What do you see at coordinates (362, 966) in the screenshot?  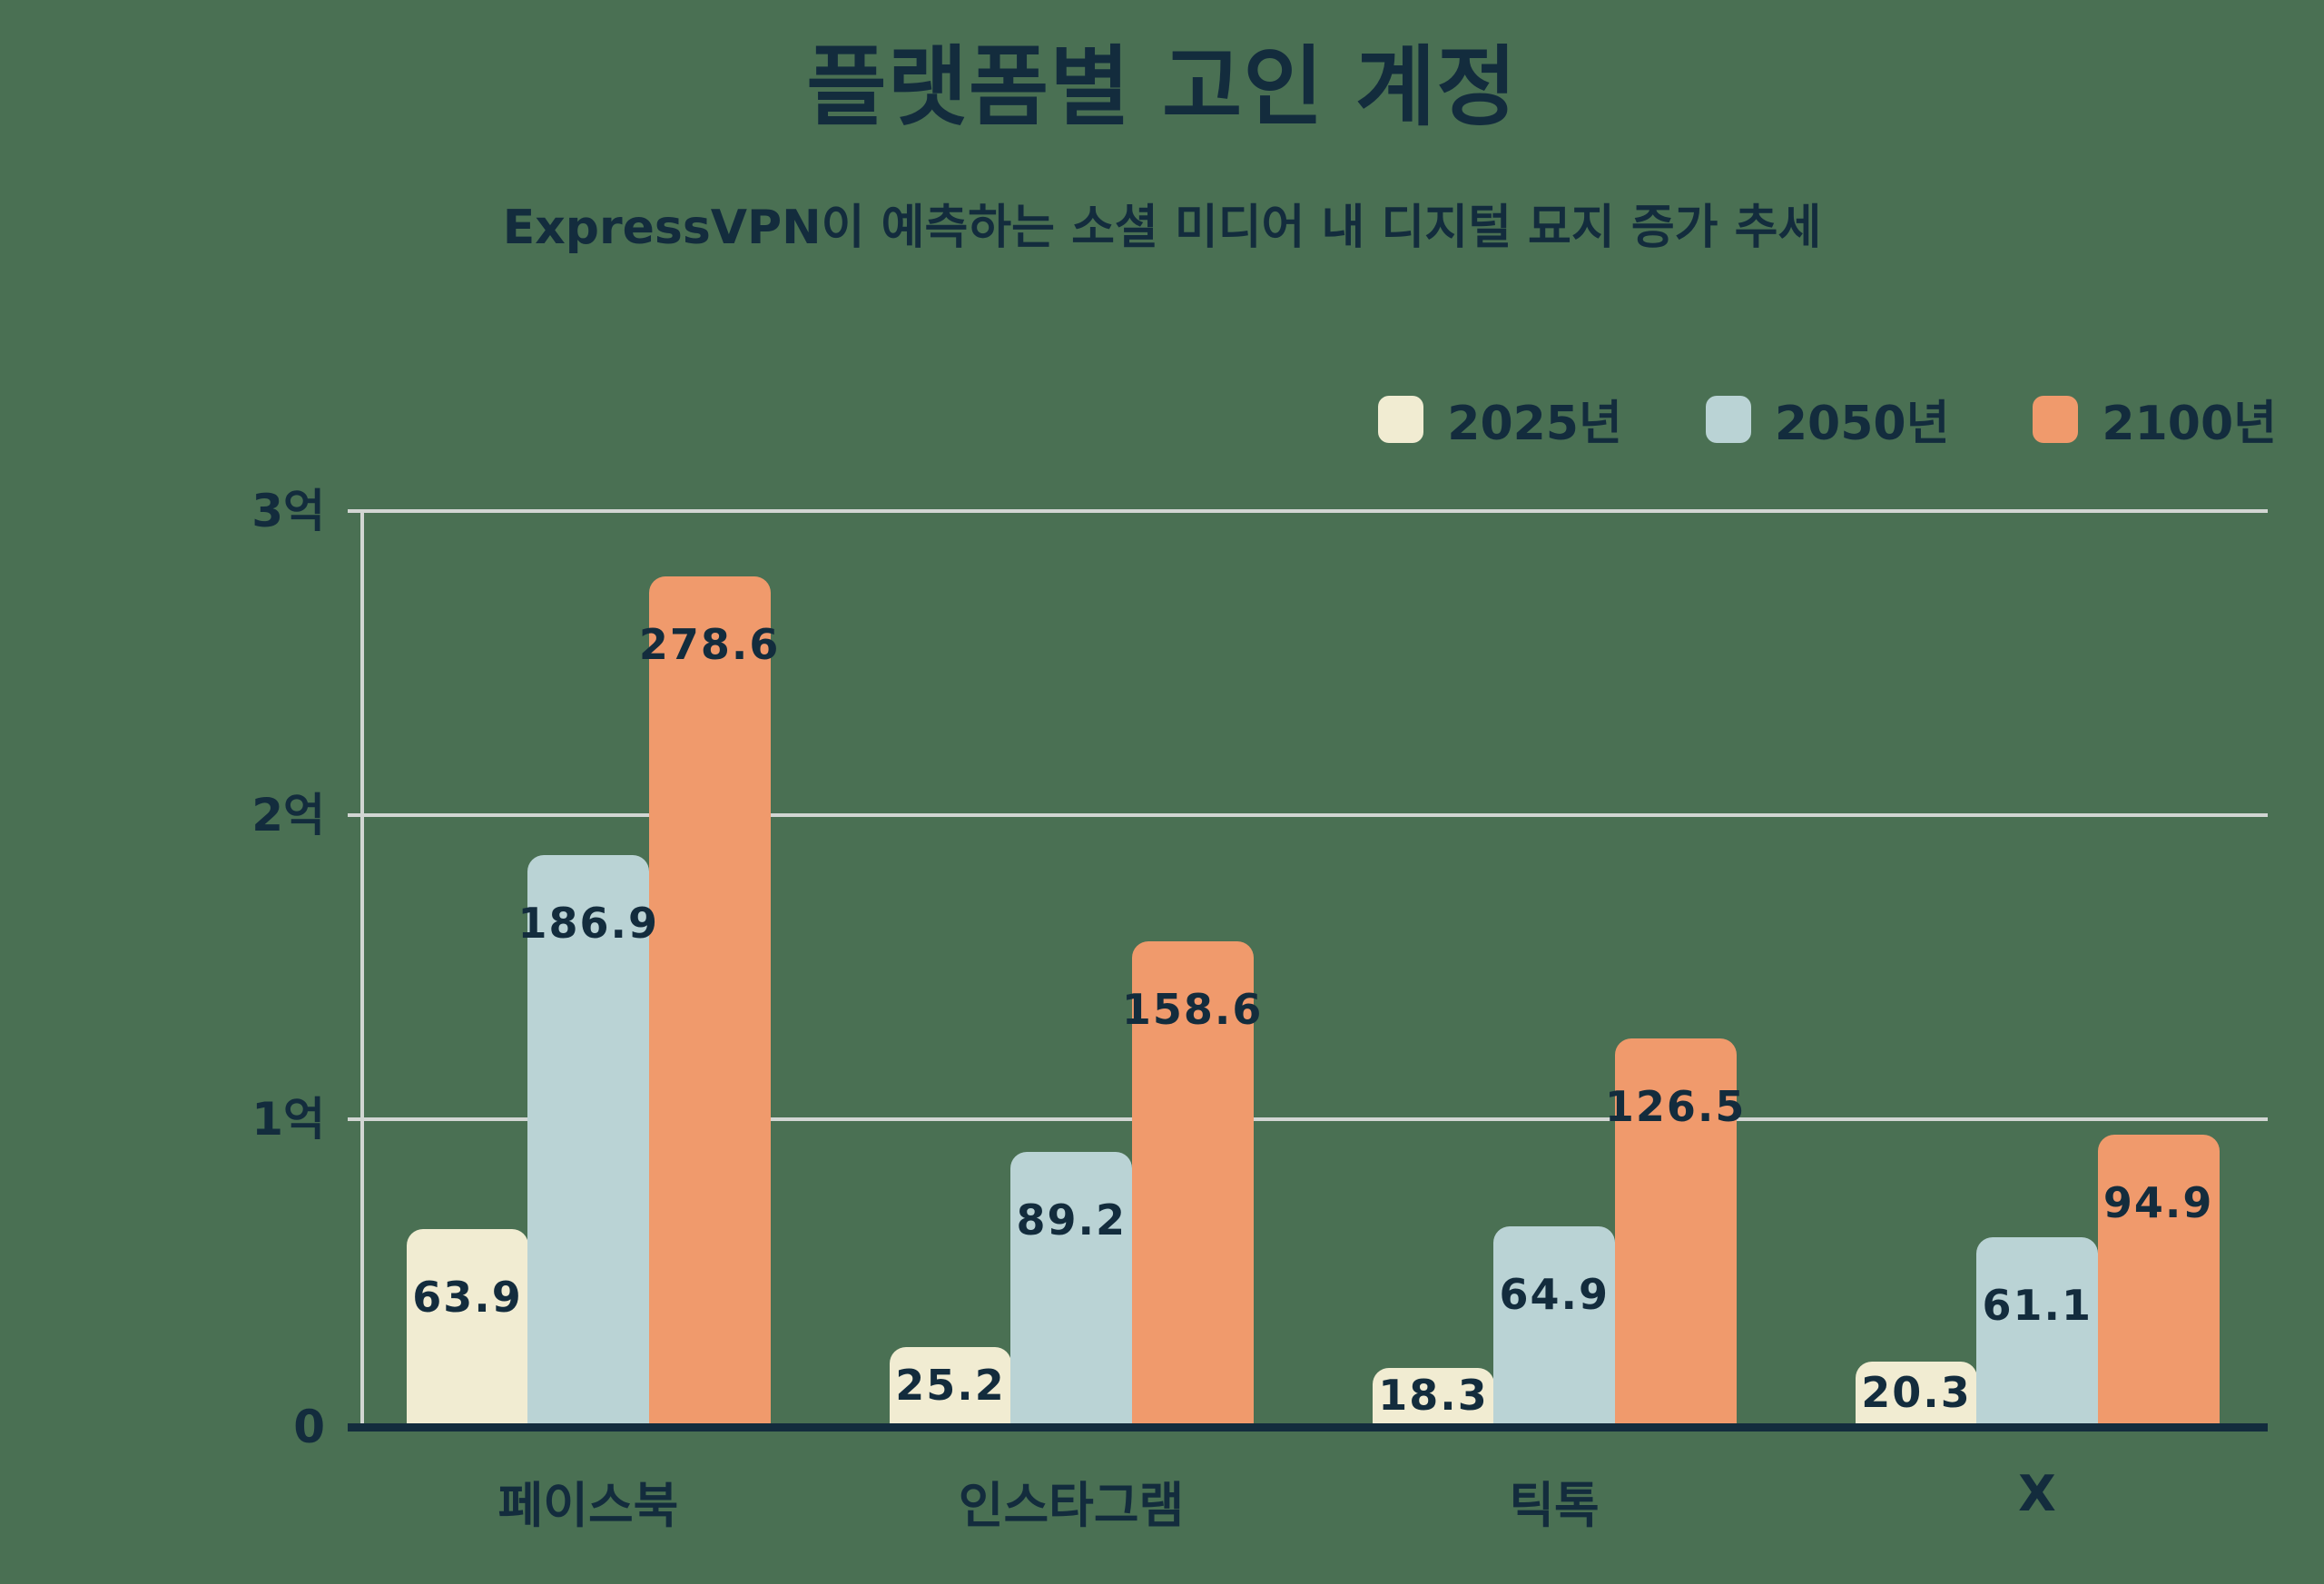 I see `y-axis-line` at bounding box center [362, 966].